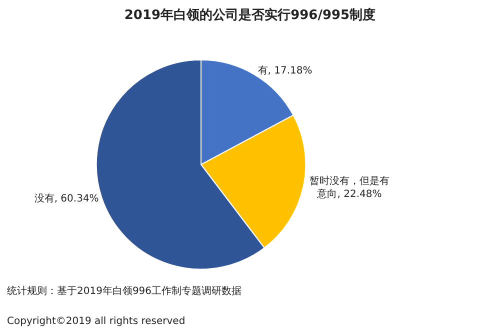  What do you see at coordinates (66, 198) in the screenshot?
I see `slice-label: 没有, 60.34%` at bounding box center [66, 198].